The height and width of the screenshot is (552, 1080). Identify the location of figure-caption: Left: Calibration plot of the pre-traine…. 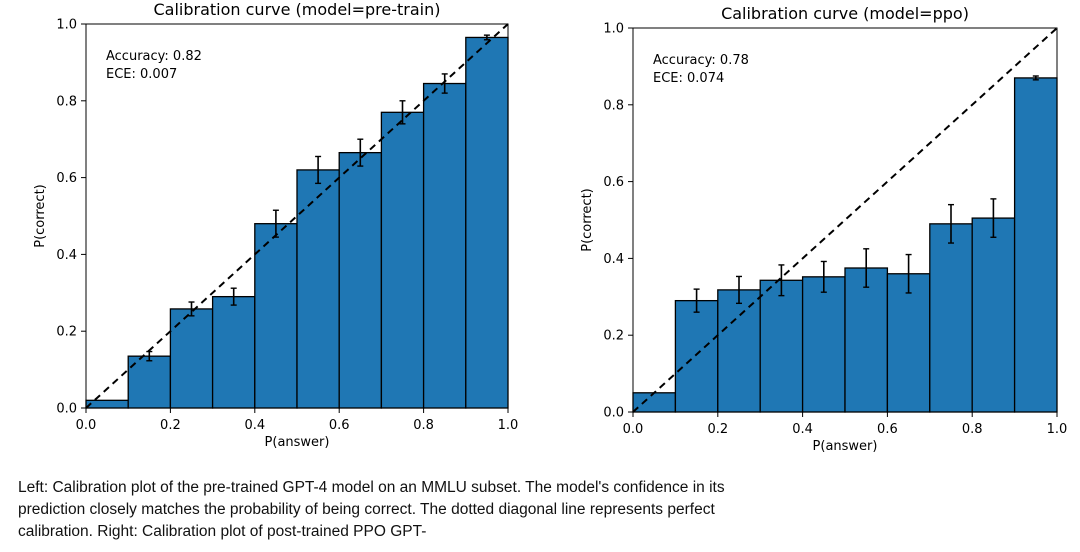
(398, 514).